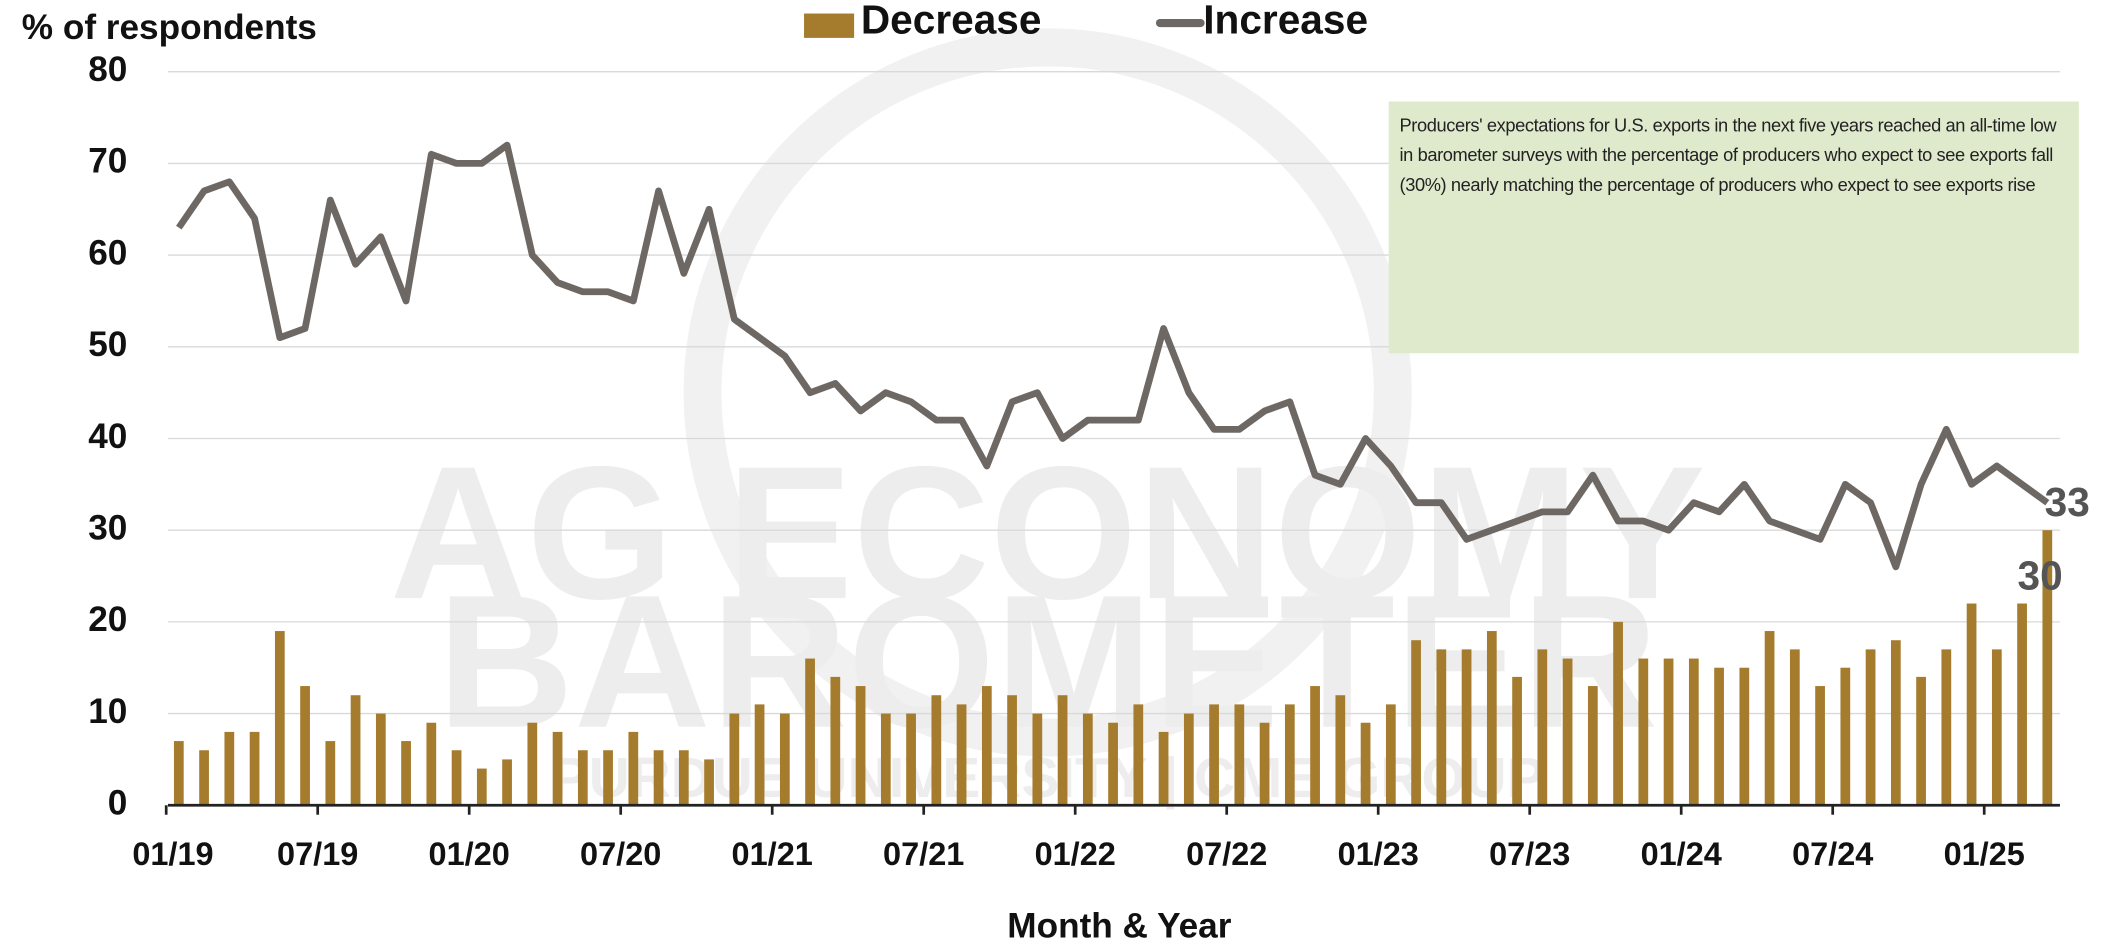  I want to click on data-label: 33, so click(2067, 502).